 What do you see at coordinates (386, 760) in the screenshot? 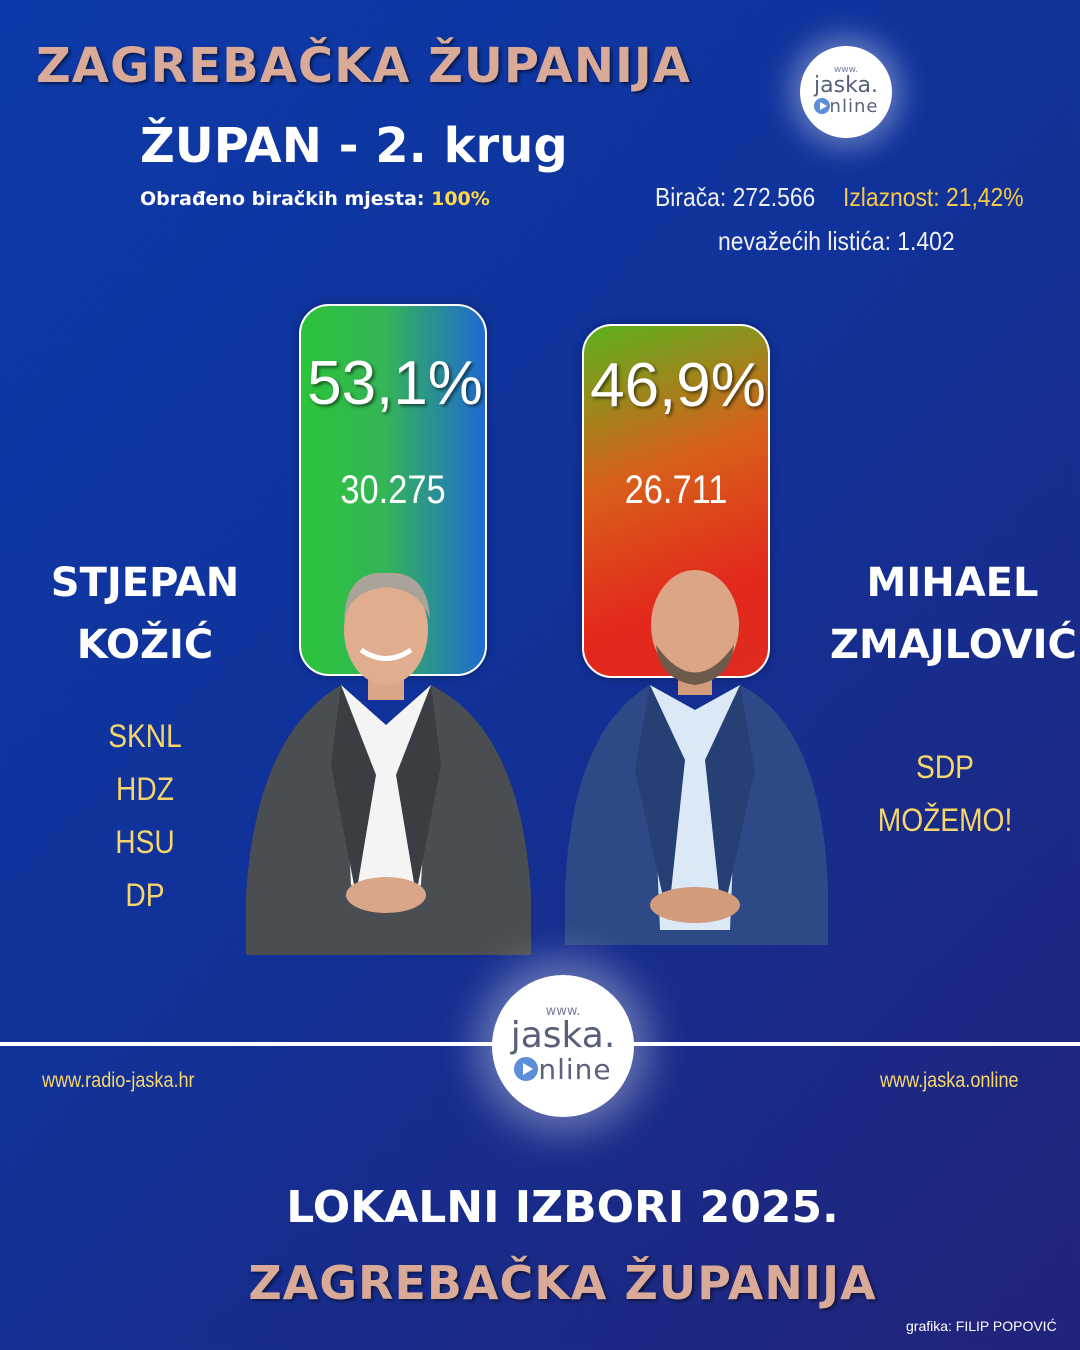
I see `candidate-photo-kozic` at bounding box center [386, 760].